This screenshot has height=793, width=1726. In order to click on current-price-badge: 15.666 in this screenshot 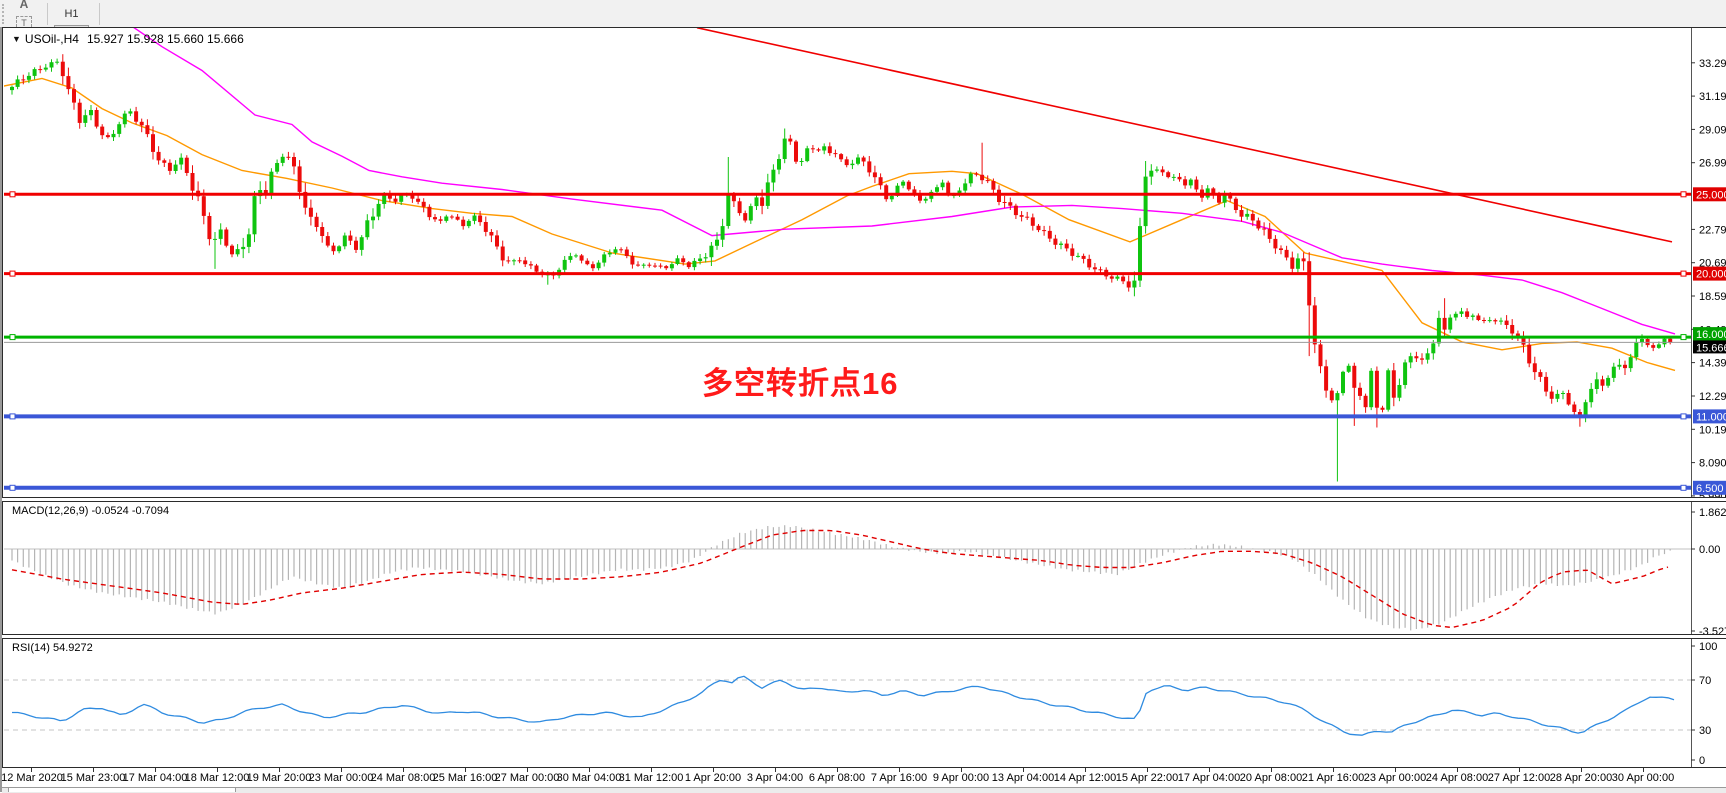, I will do `click(1709, 347)`.